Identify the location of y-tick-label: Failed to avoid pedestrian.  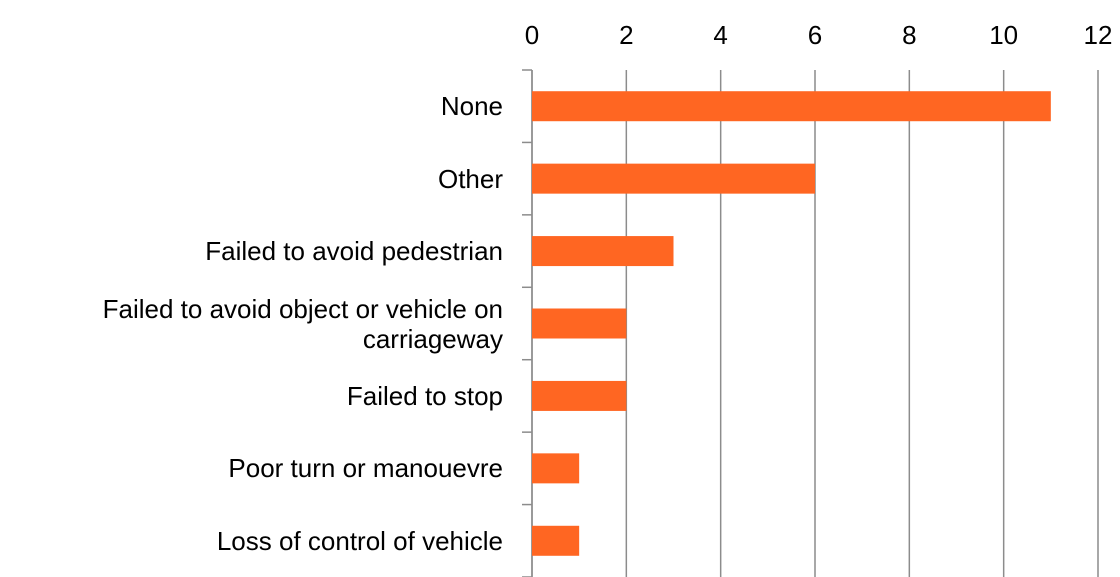
(354, 251).